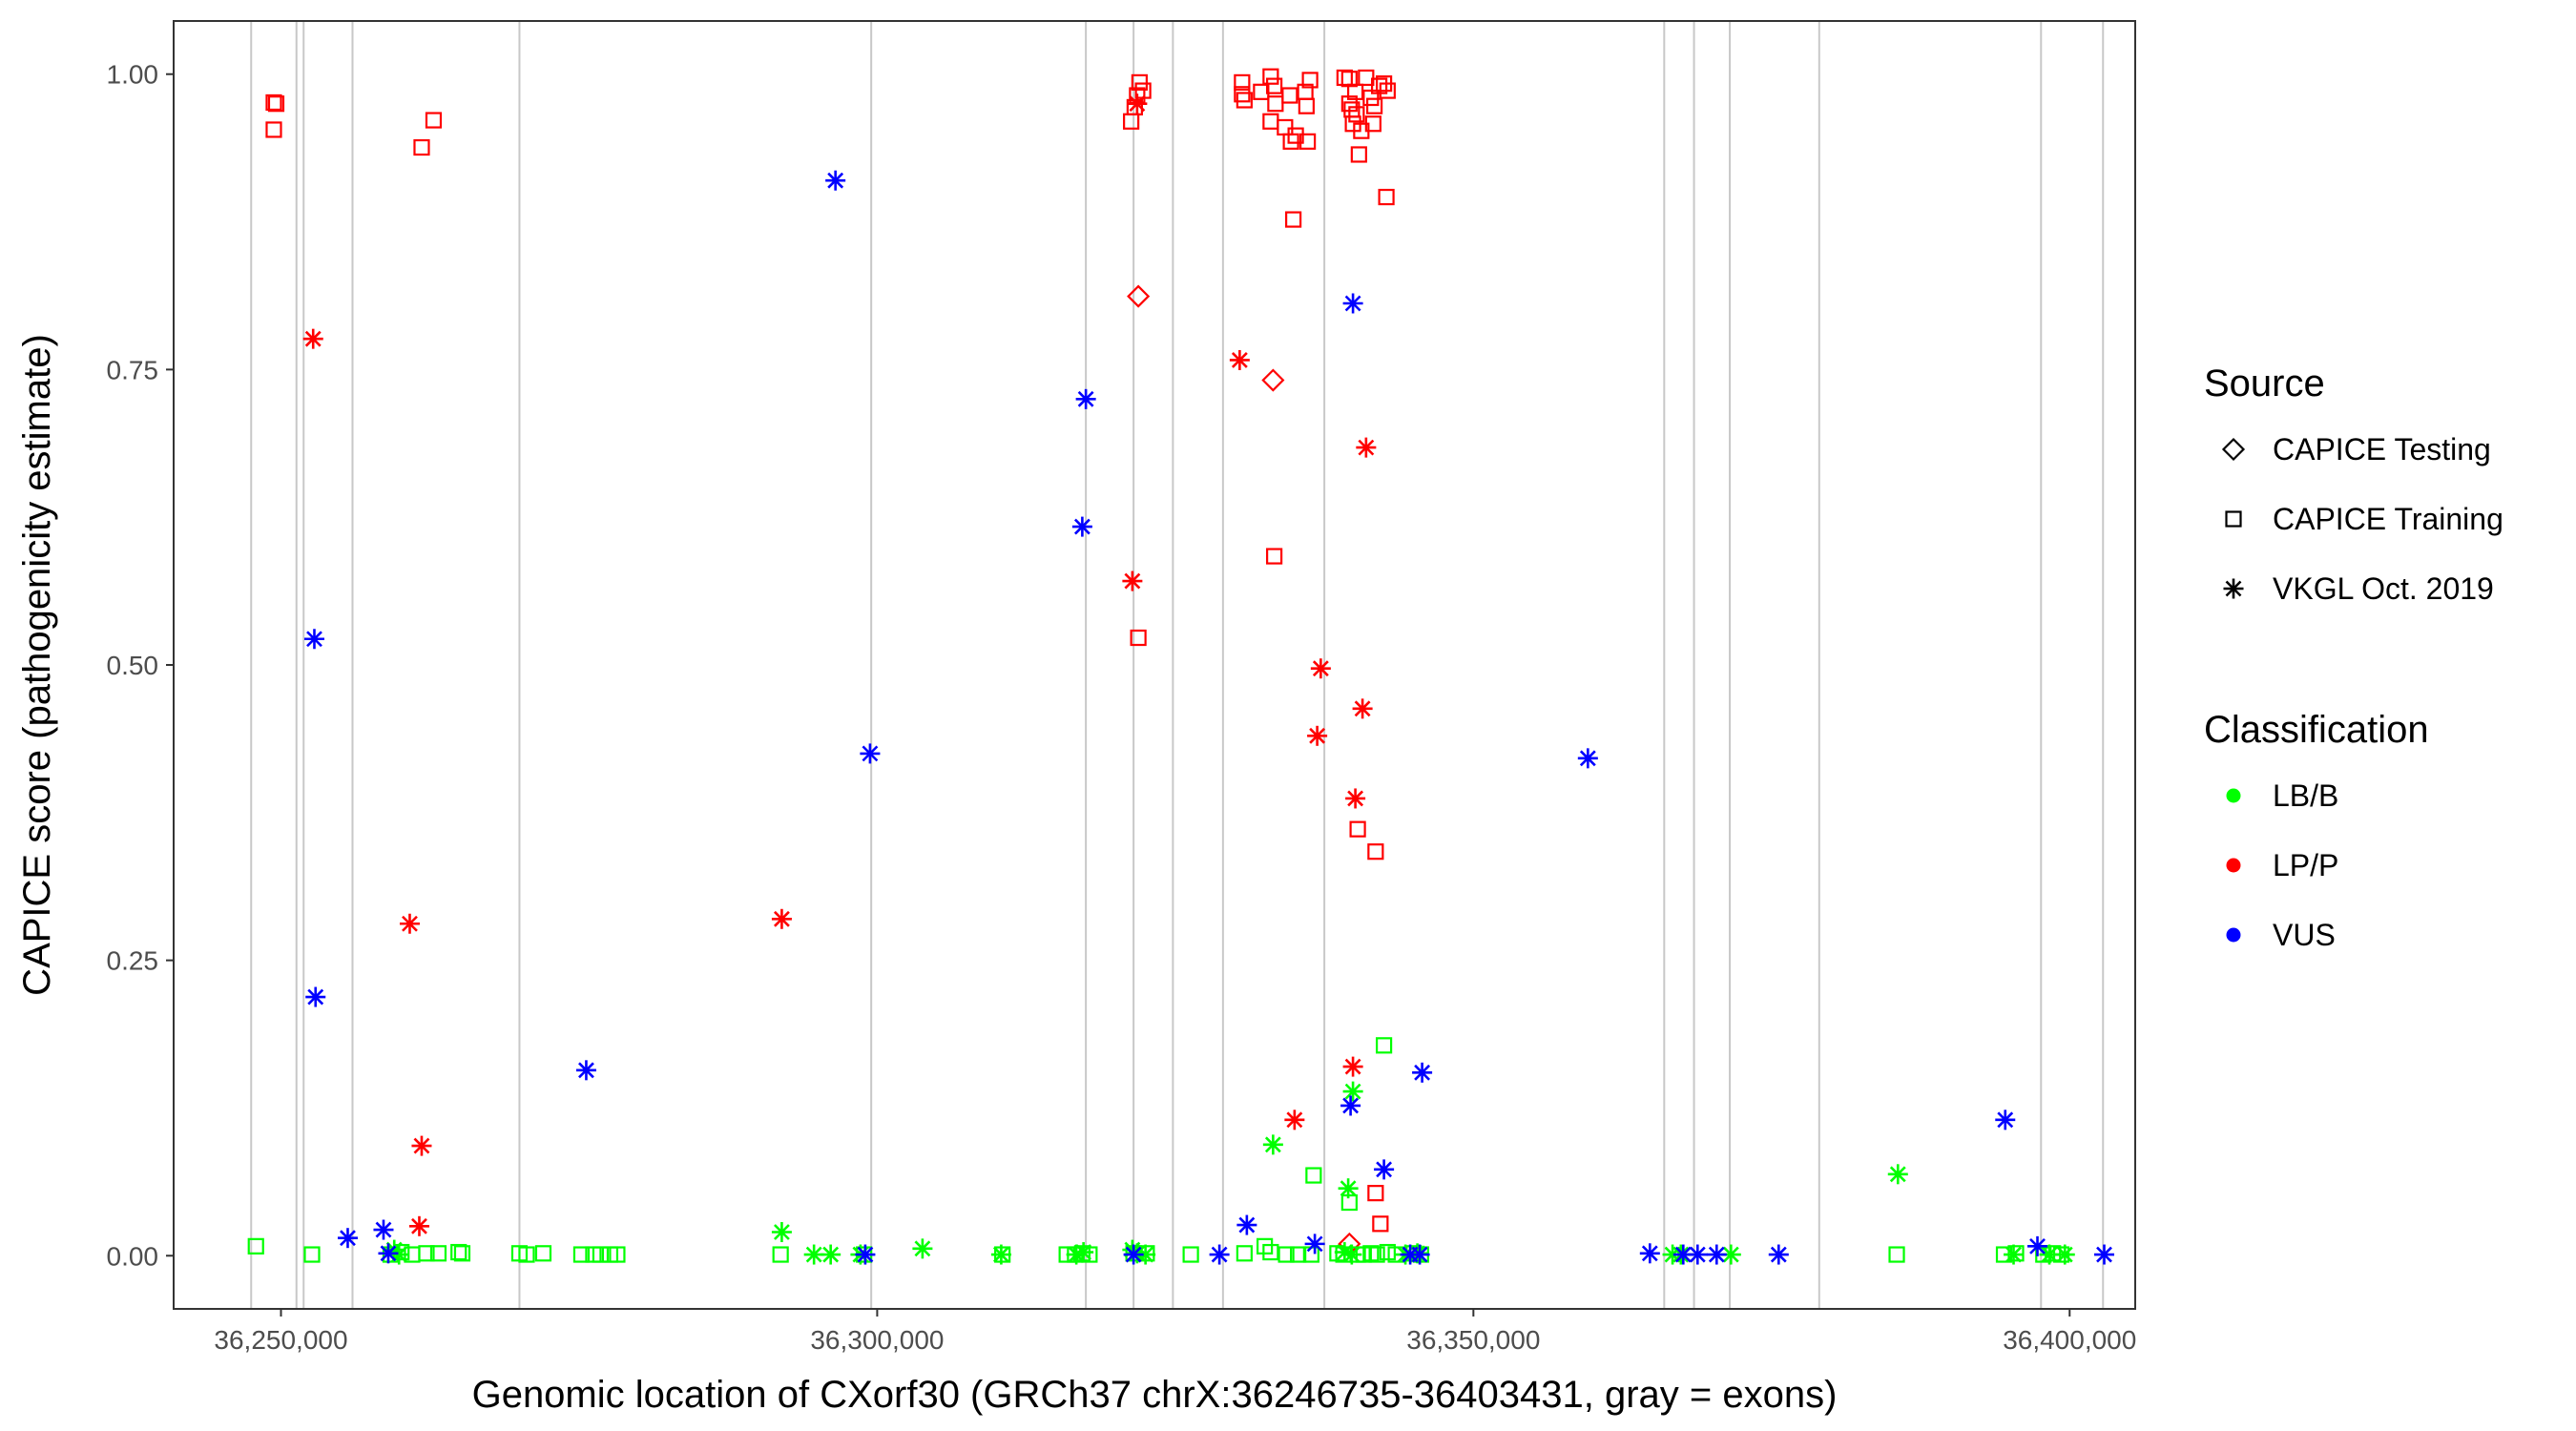 The width and height of the screenshot is (2576, 1431). What do you see at coordinates (280, 1340) in the screenshot?
I see `x-tick-label: 36,250,000` at bounding box center [280, 1340].